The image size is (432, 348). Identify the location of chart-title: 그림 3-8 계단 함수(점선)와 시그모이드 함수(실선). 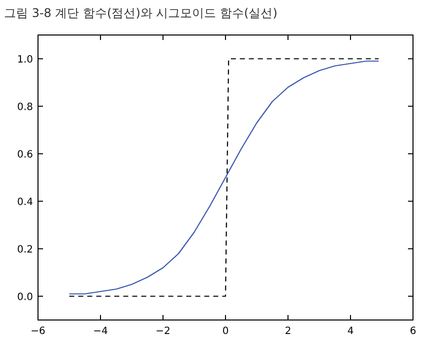
(141, 13).